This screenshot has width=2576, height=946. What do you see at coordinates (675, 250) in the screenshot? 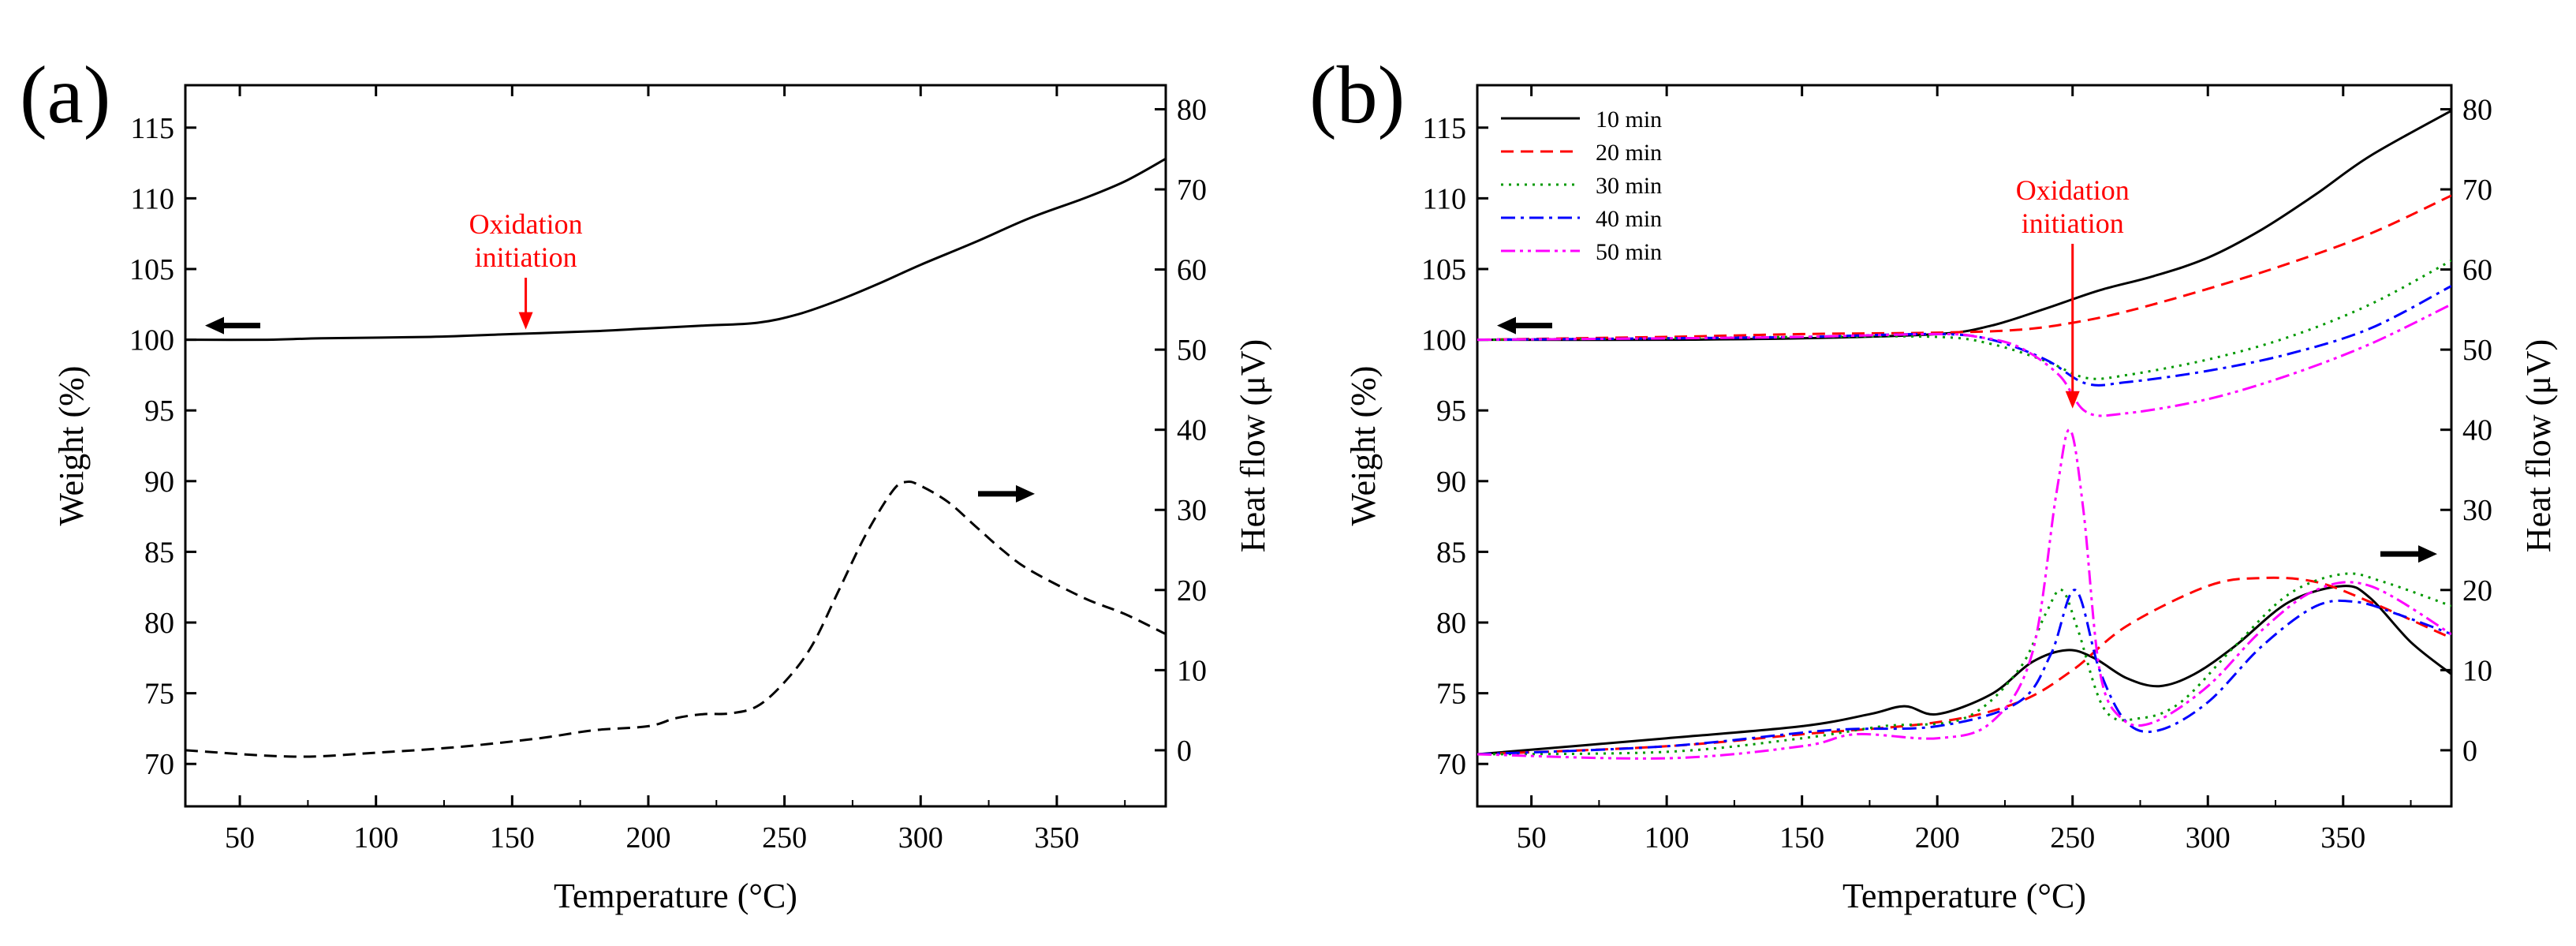
I see `weight-line` at bounding box center [675, 250].